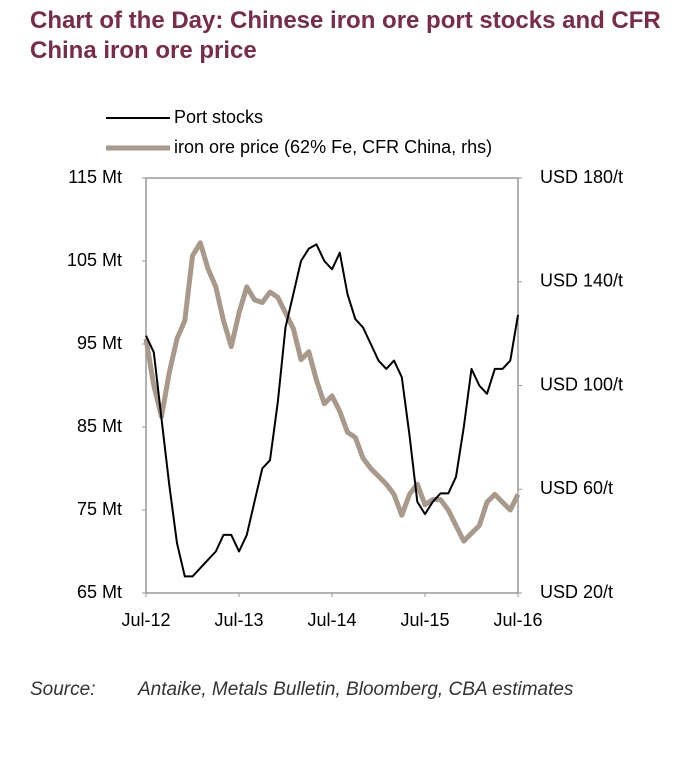  I want to click on x-tick-label: Jul-12, so click(145, 620).